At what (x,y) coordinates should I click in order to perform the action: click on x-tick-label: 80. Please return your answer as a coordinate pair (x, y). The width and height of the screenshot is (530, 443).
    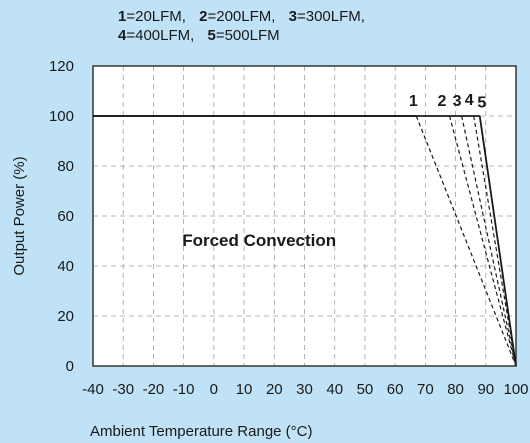
    Looking at the image, I should click on (455, 389).